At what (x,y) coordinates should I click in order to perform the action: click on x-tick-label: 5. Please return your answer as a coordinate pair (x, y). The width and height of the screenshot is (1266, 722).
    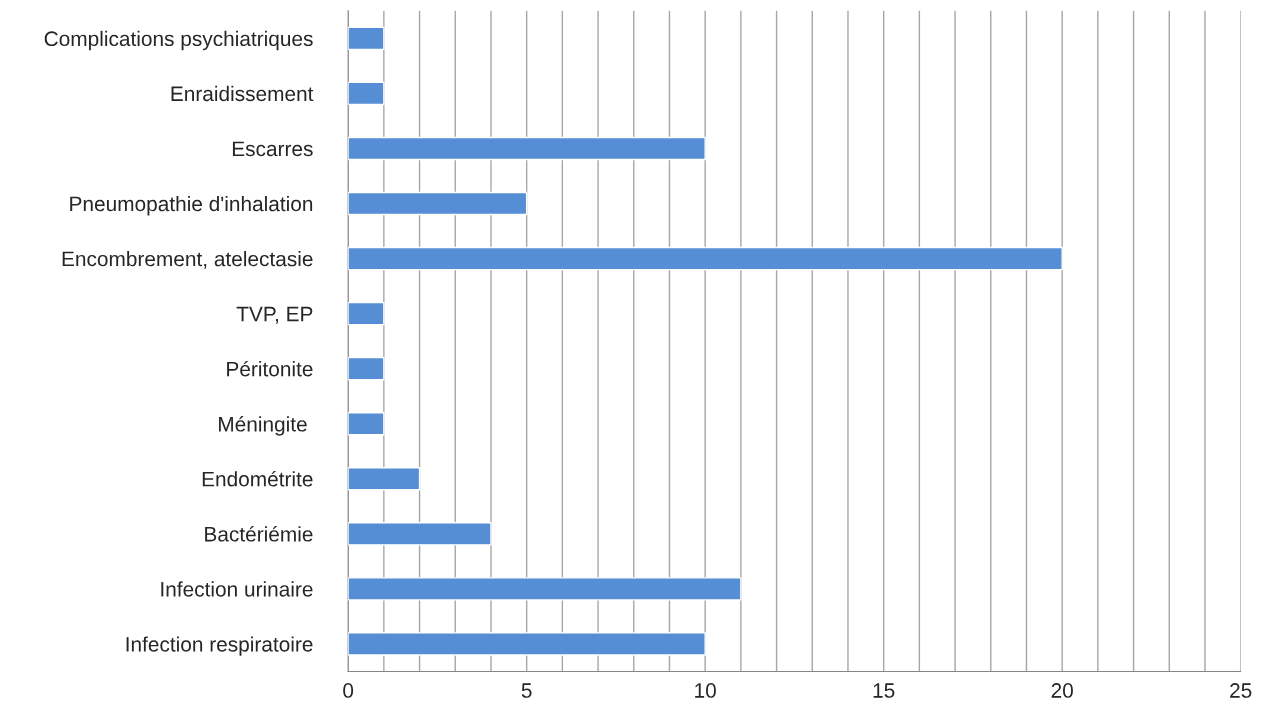
    Looking at the image, I should click on (526, 690).